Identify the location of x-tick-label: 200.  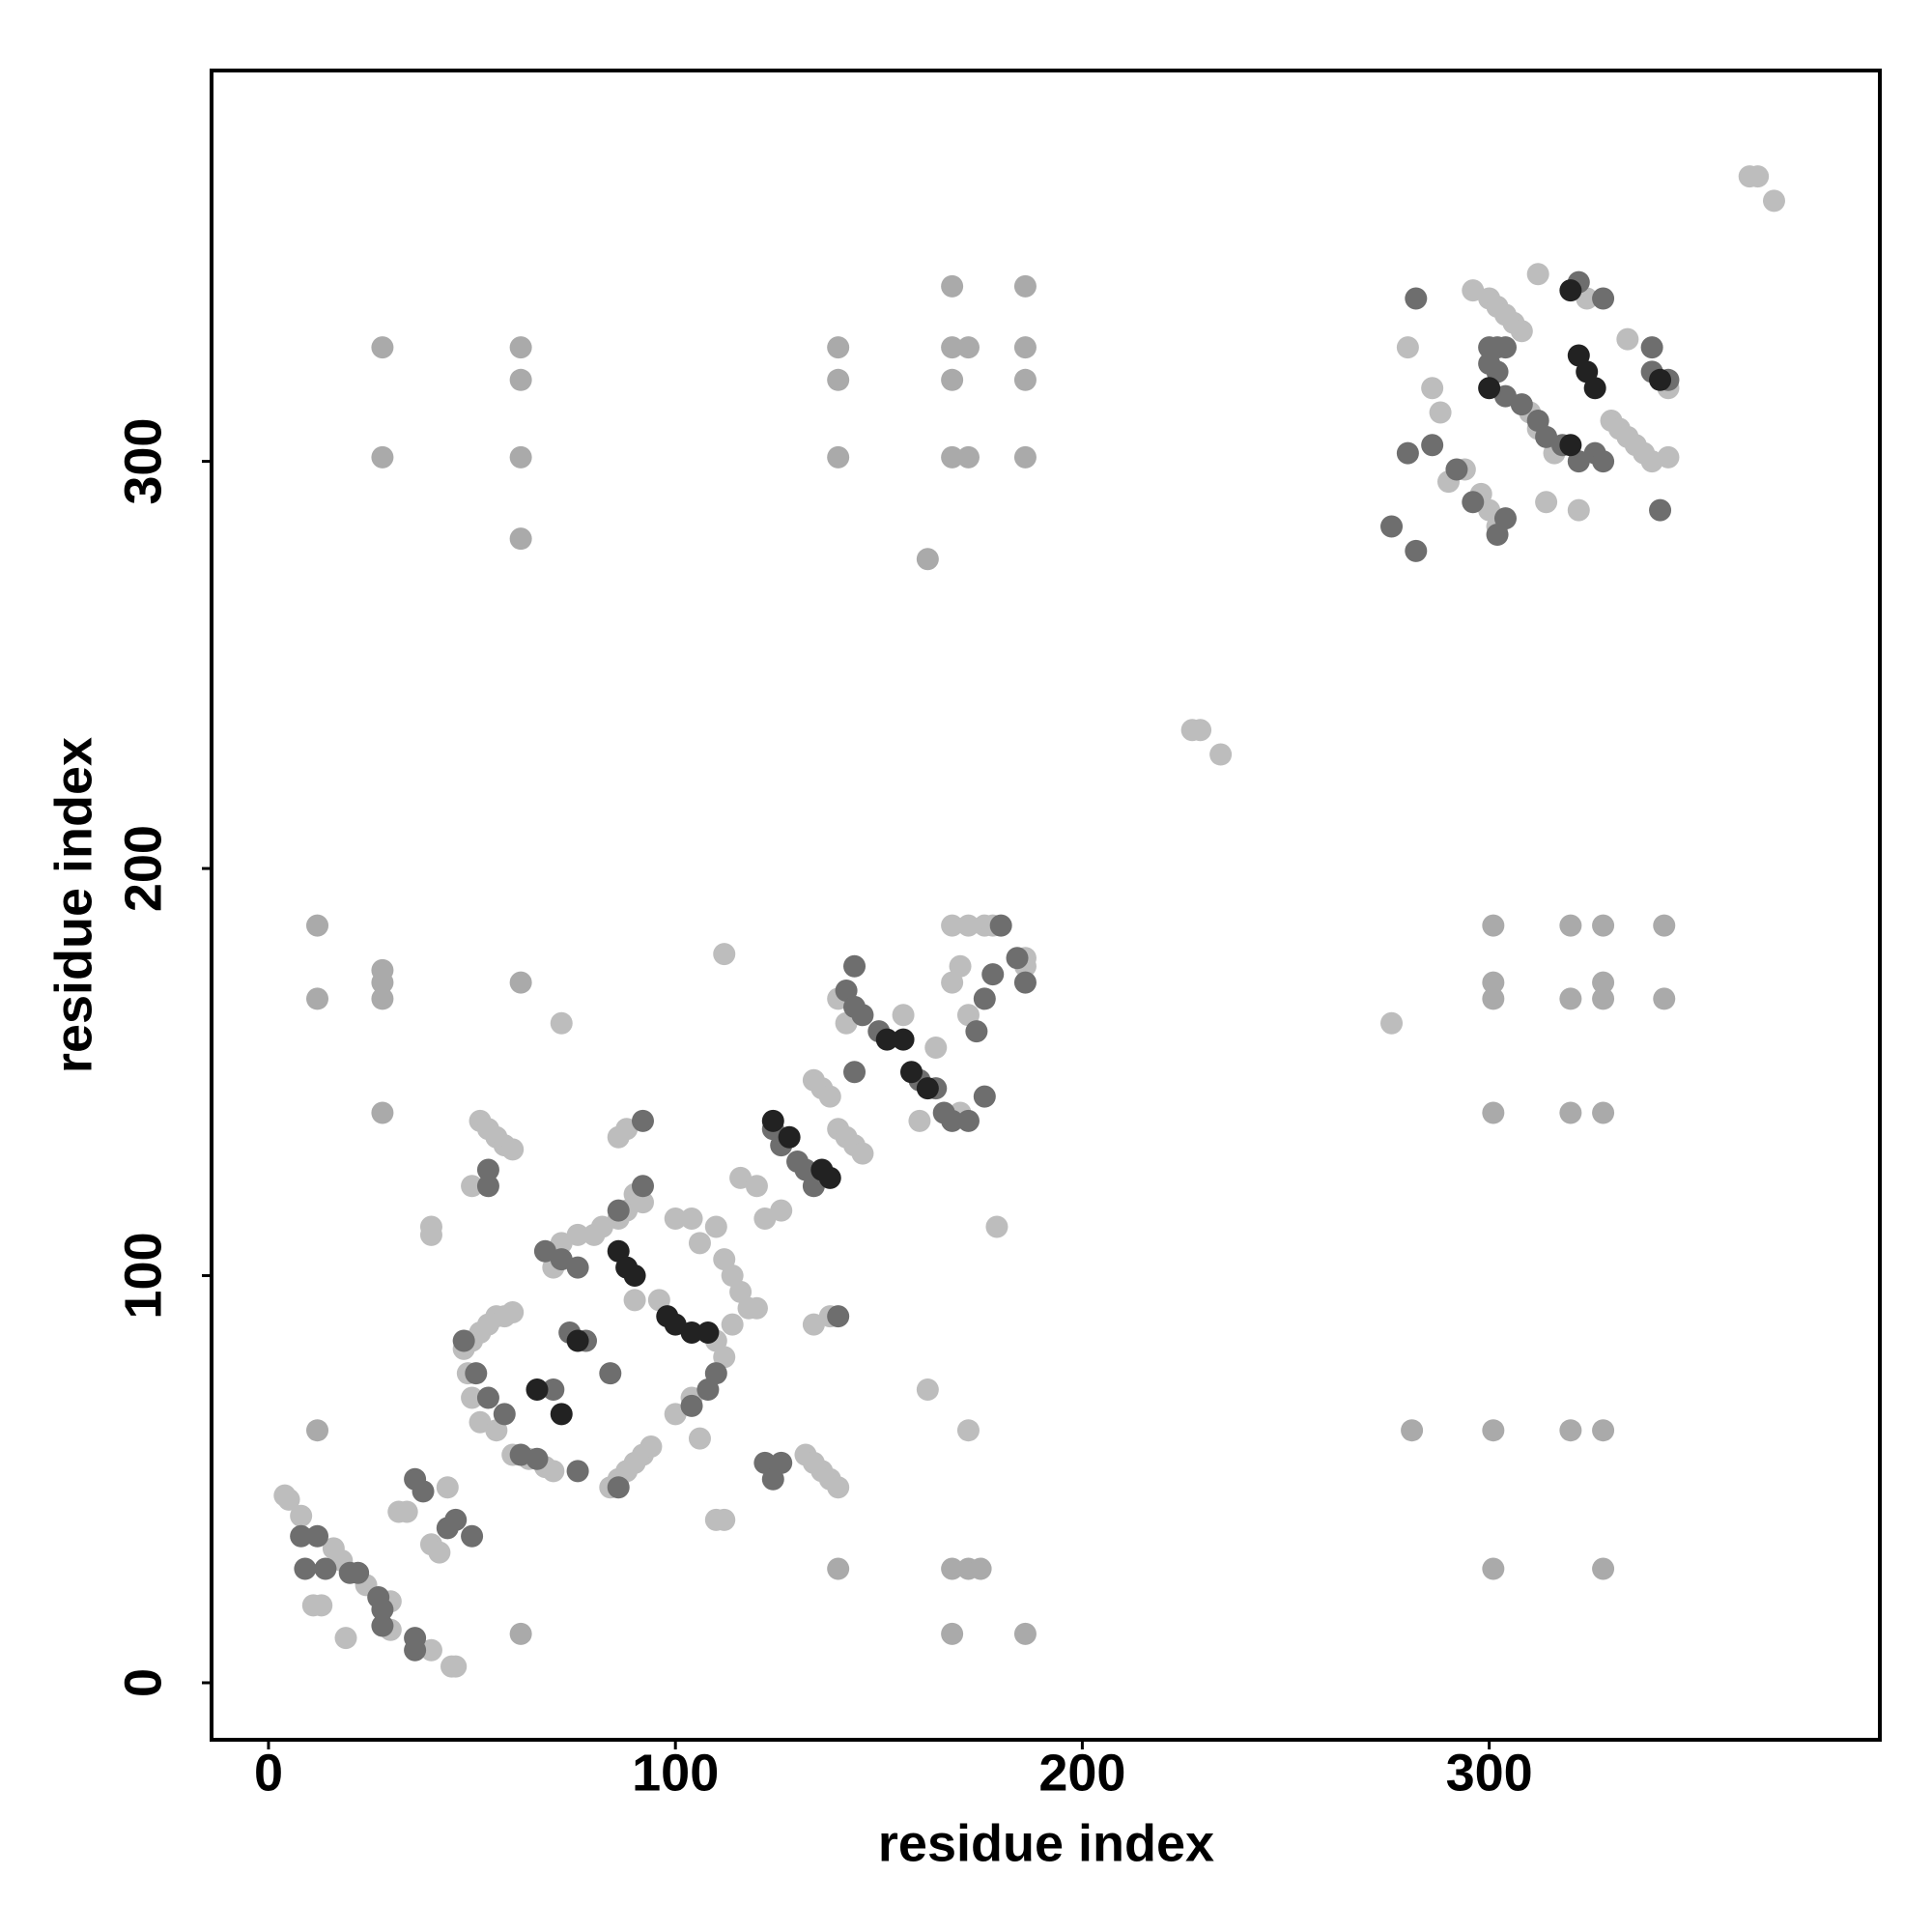
(1081, 1773).